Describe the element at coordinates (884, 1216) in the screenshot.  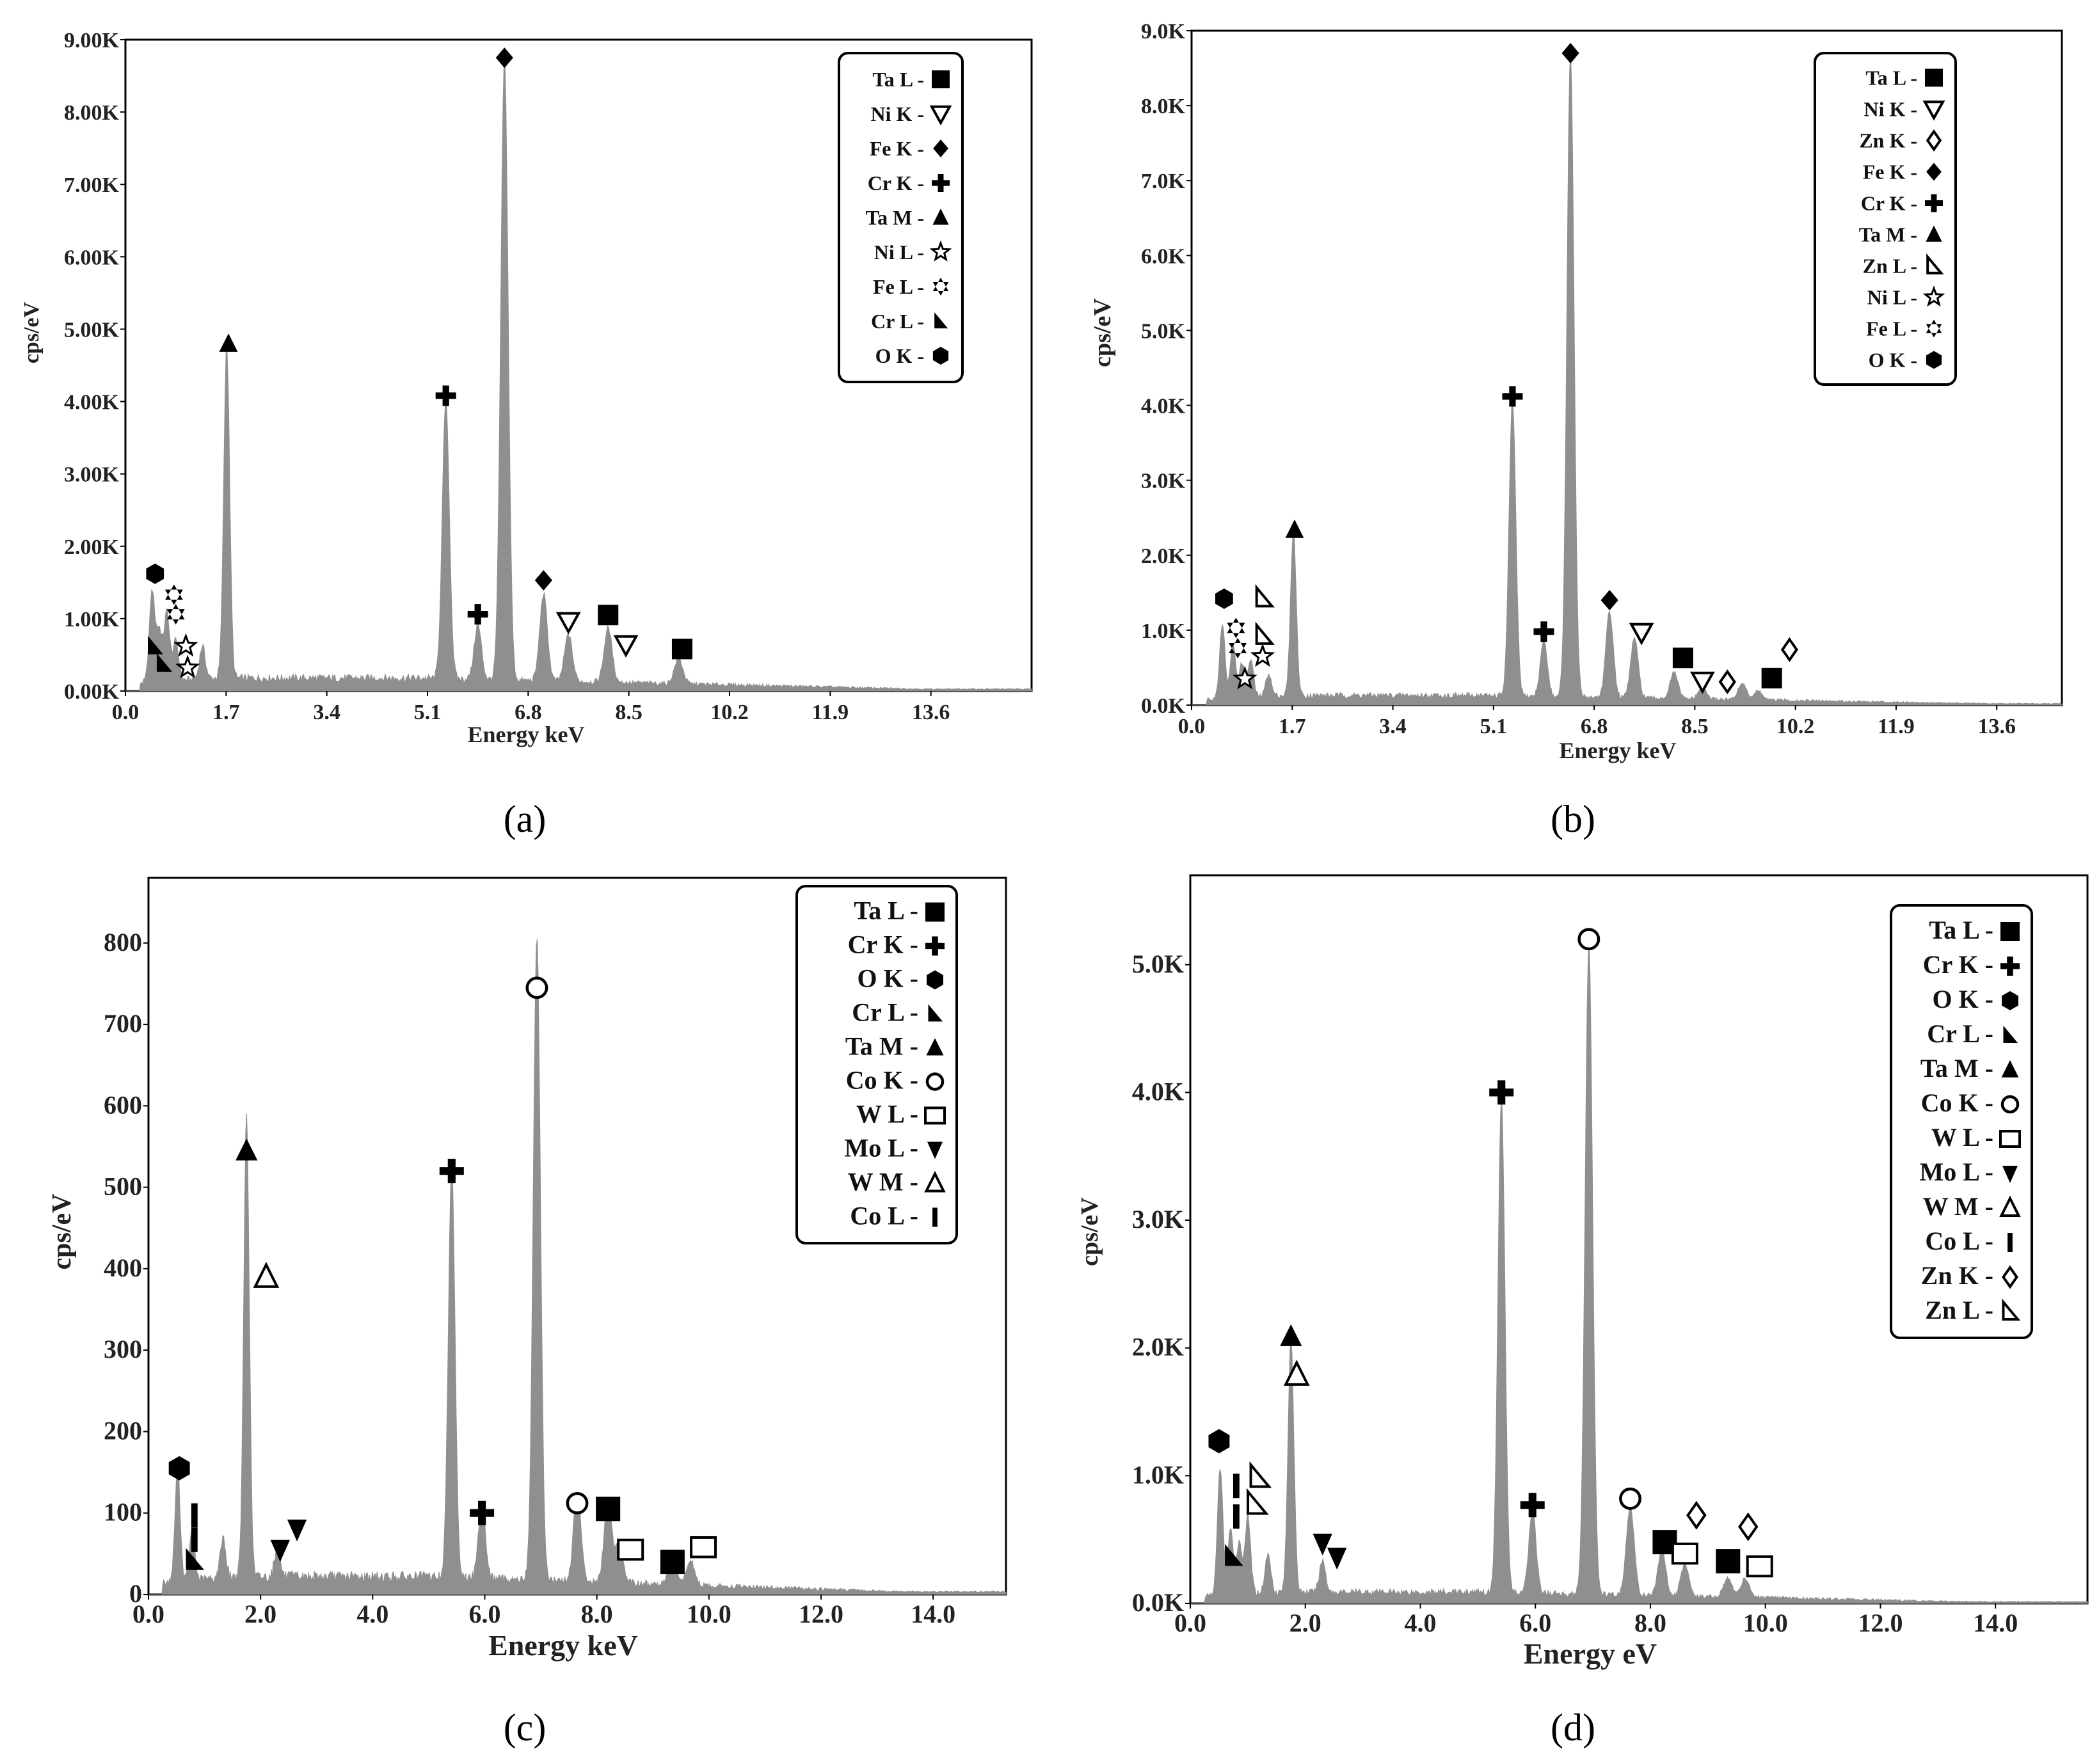
I see `legend-label: Co L -` at that location.